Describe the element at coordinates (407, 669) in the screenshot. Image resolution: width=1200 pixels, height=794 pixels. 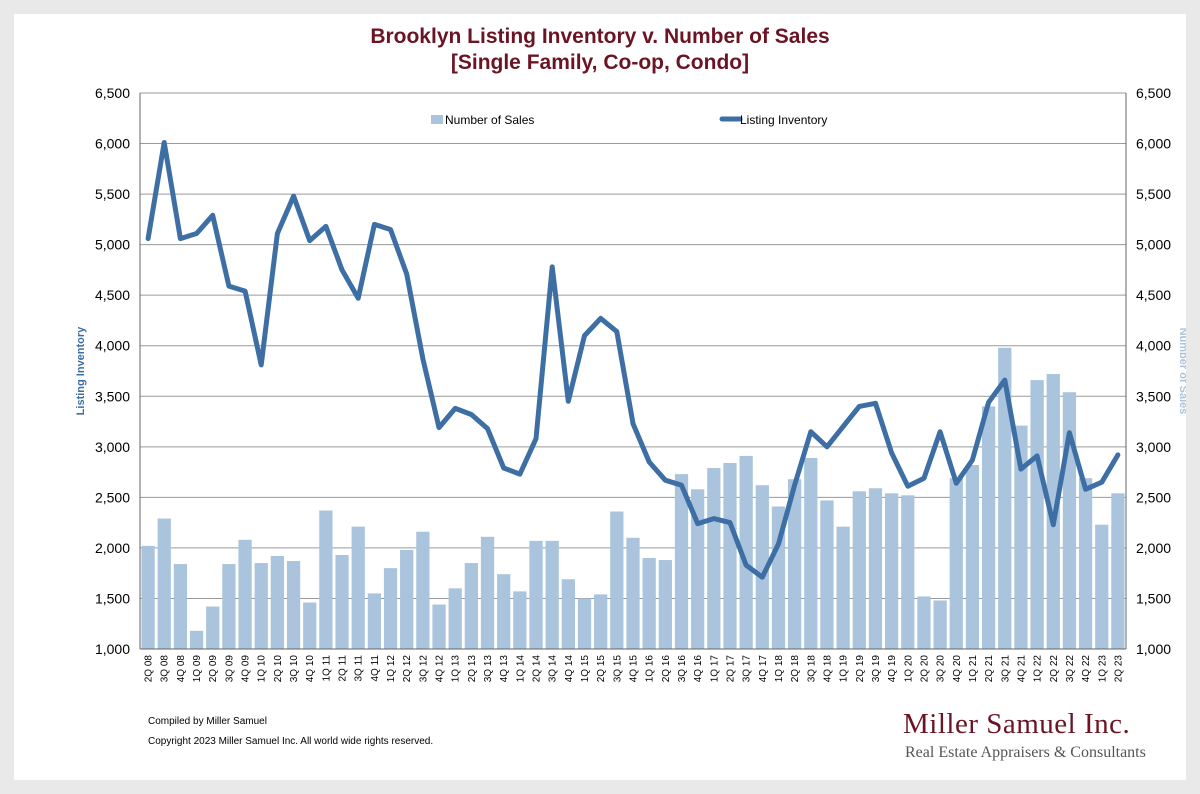
I see `x-tick-label: 2Q 12` at that location.